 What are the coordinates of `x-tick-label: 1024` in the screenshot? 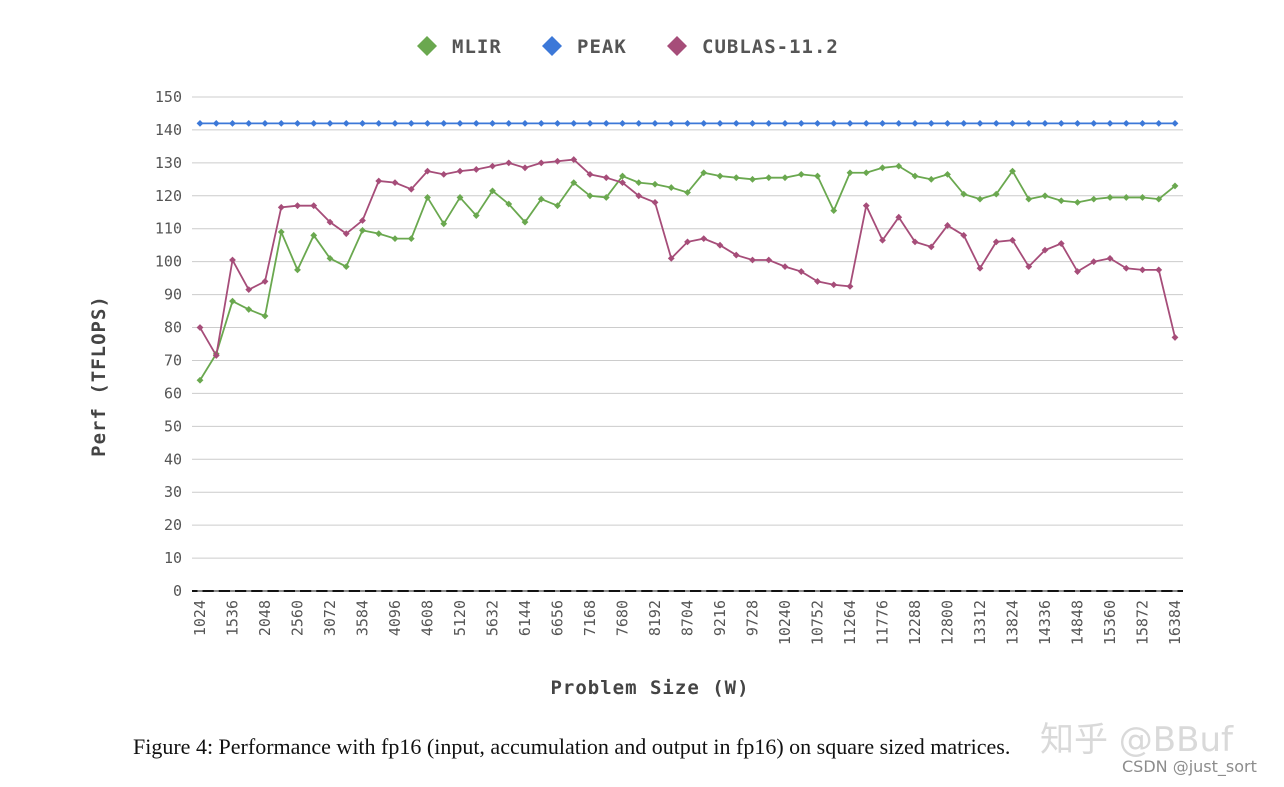 It's located at (200, 618).